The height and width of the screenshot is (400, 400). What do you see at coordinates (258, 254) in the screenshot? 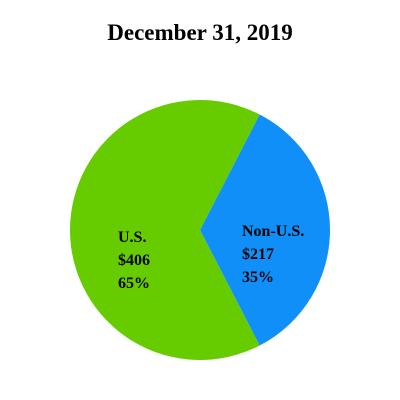
I see `slice-value-non-us: $217` at bounding box center [258, 254].